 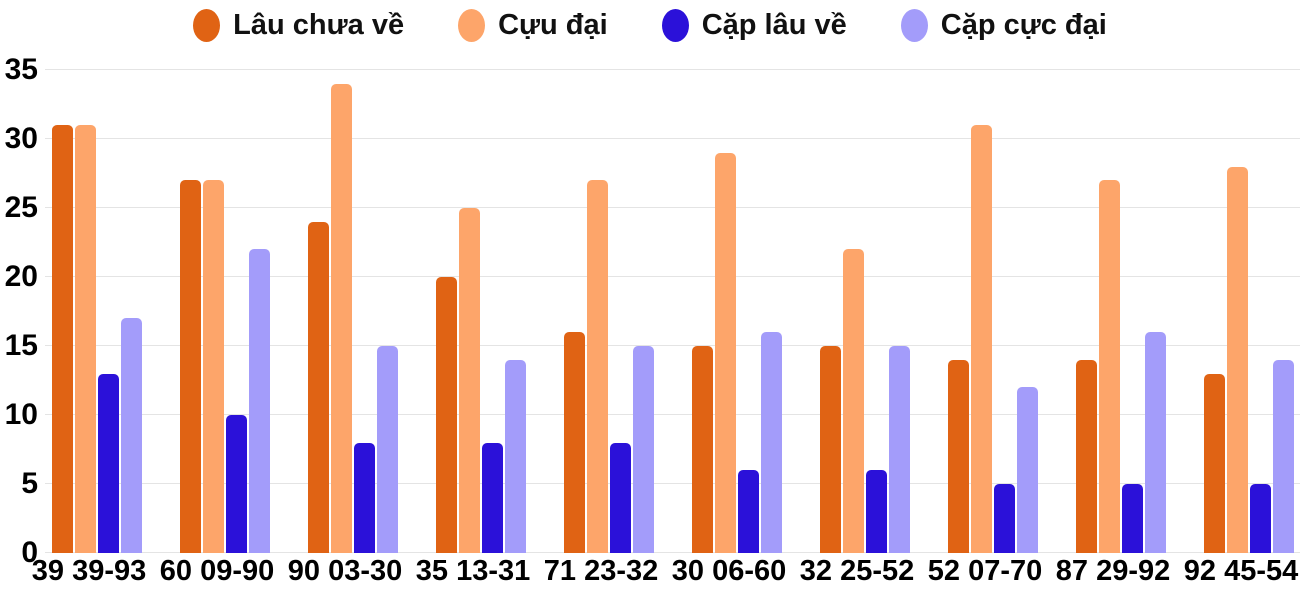 What do you see at coordinates (553, 24) in the screenshot?
I see `legend-label: Cựu đại` at bounding box center [553, 24].